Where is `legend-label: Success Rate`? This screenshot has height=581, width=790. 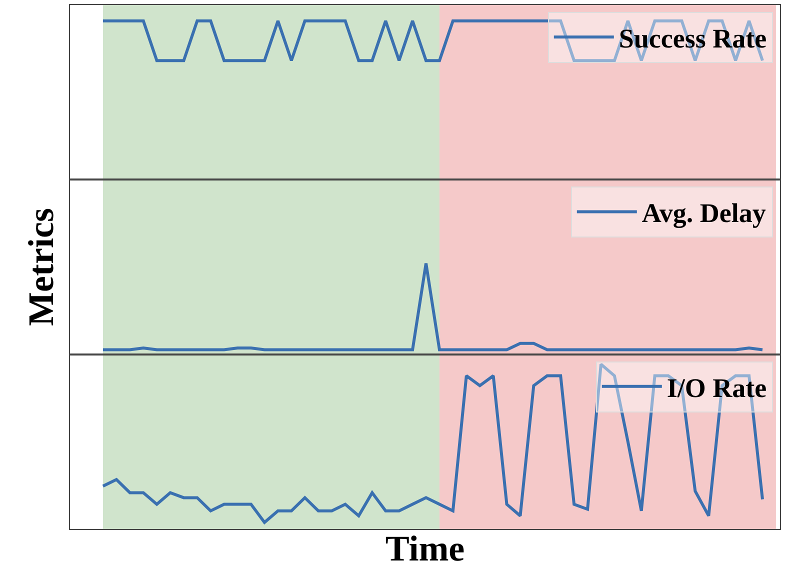
legend-label: Success Rate is located at coordinates (692, 39).